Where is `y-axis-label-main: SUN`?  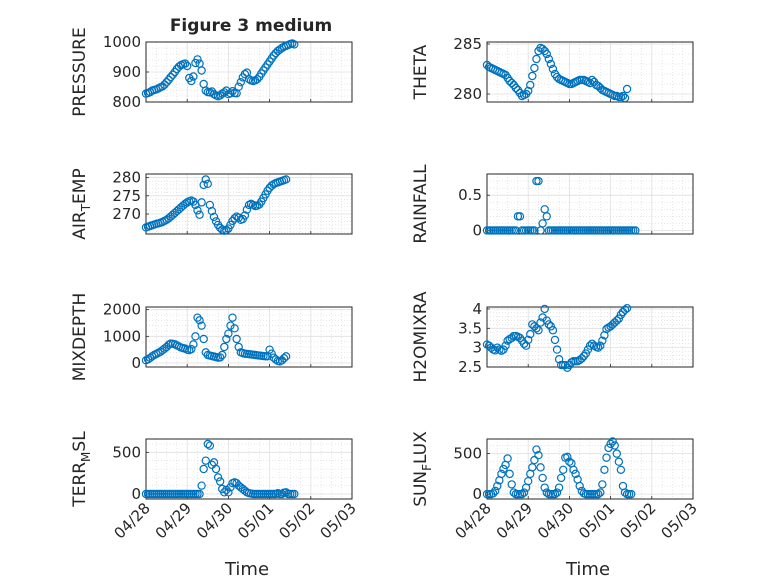 y-axis-label-main: SUN is located at coordinates (421, 489).